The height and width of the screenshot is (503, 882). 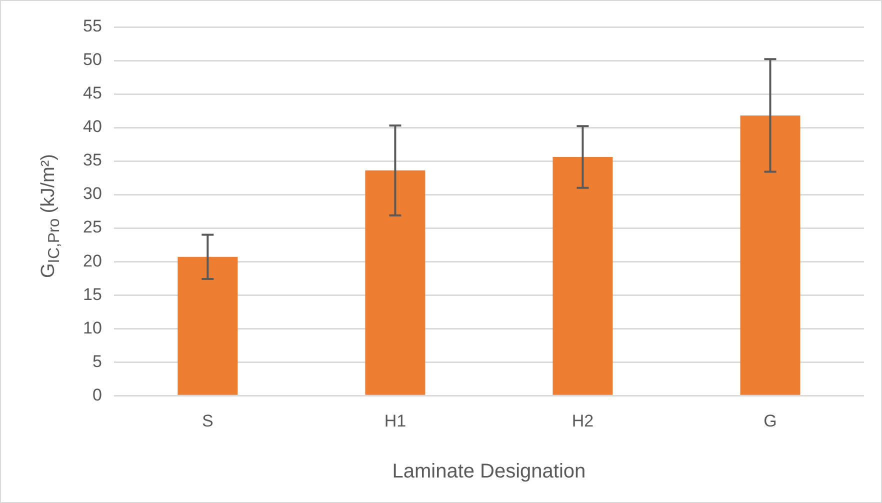 What do you see at coordinates (92, 93) in the screenshot?
I see `y-tick-label: 45` at bounding box center [92, 93].